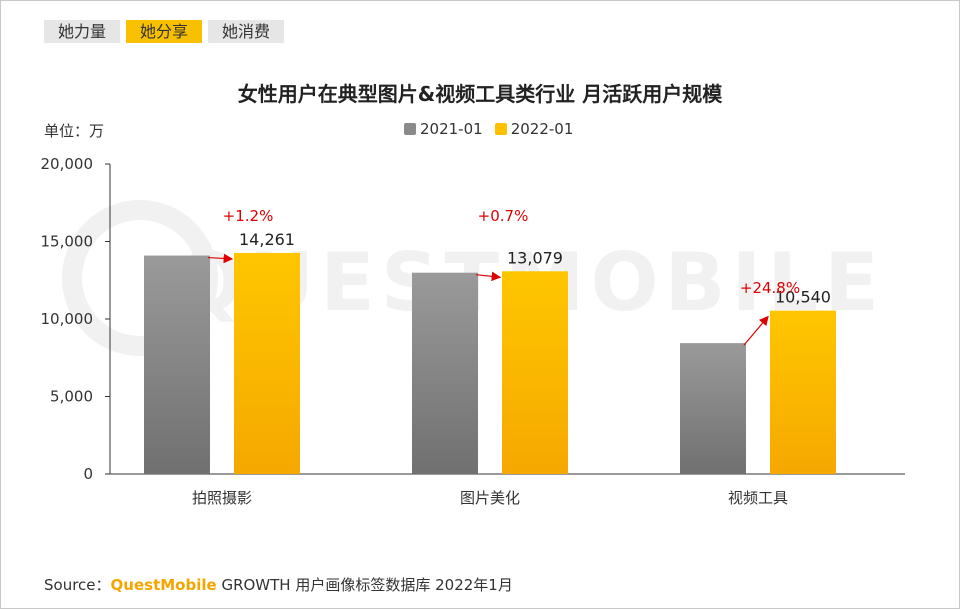  What do you see at coordinates (542, 129) in the screenshot?
I see `legend-label-2022: 2022-01` at bounding box center [542, 129].